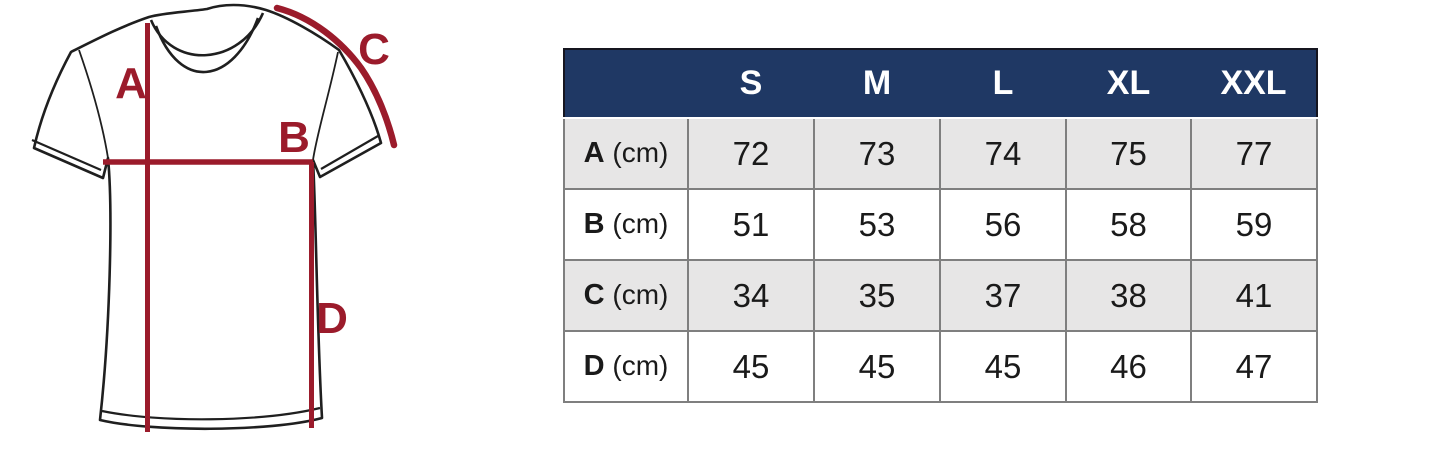  I want to click on value-cell: 77, so click(1254, 153).